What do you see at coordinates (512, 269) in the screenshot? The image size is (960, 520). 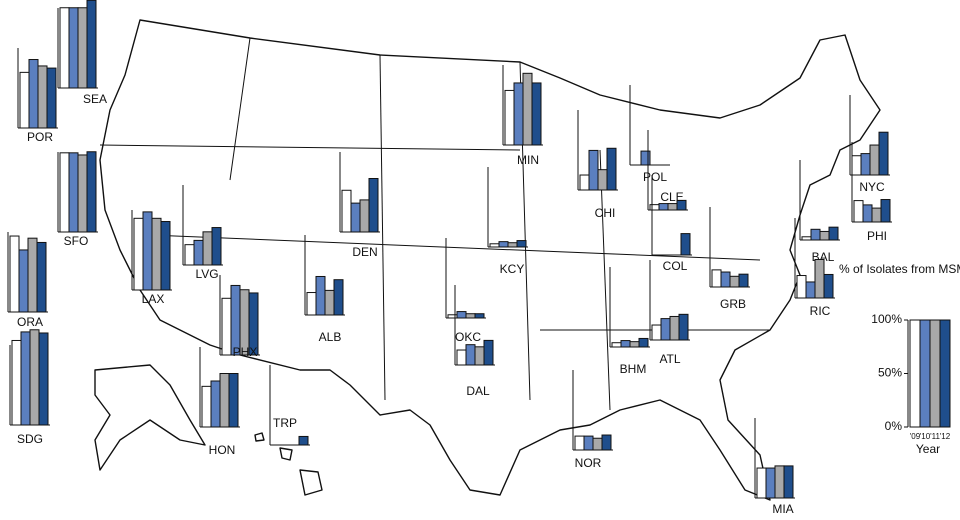 I see `site-label: KCY` at bounding box center [512, 269].